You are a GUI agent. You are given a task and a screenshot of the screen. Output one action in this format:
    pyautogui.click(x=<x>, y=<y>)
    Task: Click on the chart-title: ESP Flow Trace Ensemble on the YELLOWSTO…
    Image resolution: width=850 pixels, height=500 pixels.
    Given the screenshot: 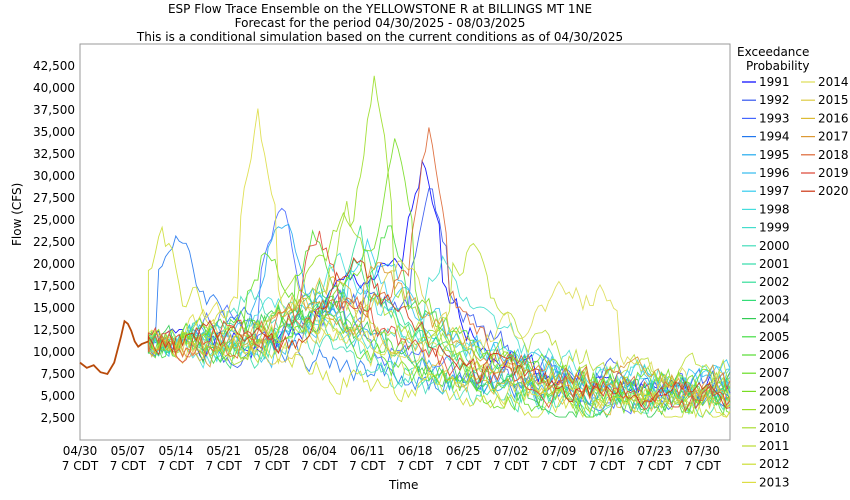 What is the action you would take?
    pyautogui.click(x=380, y=9)
    